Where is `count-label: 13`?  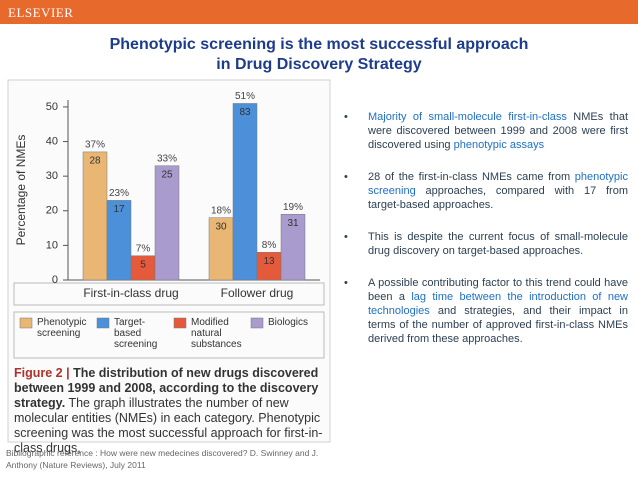
count-label: 13 is located at coordinates (269, 261).